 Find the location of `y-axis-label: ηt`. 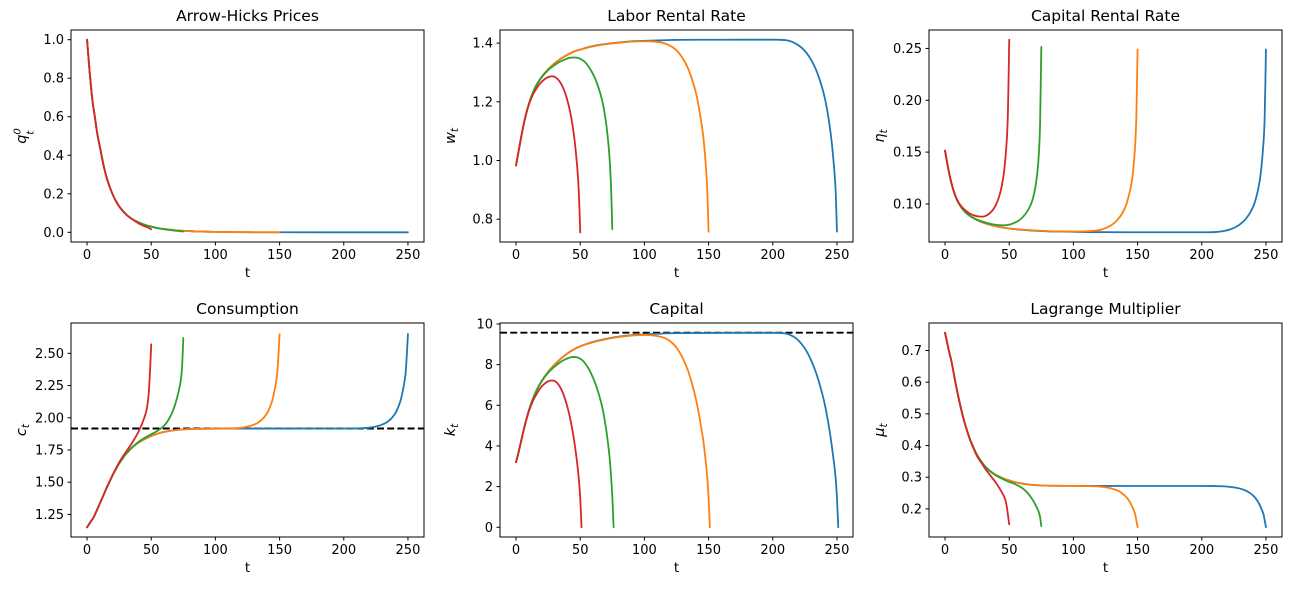

y-axis-label: ηt is located at coordinates (881, 135).